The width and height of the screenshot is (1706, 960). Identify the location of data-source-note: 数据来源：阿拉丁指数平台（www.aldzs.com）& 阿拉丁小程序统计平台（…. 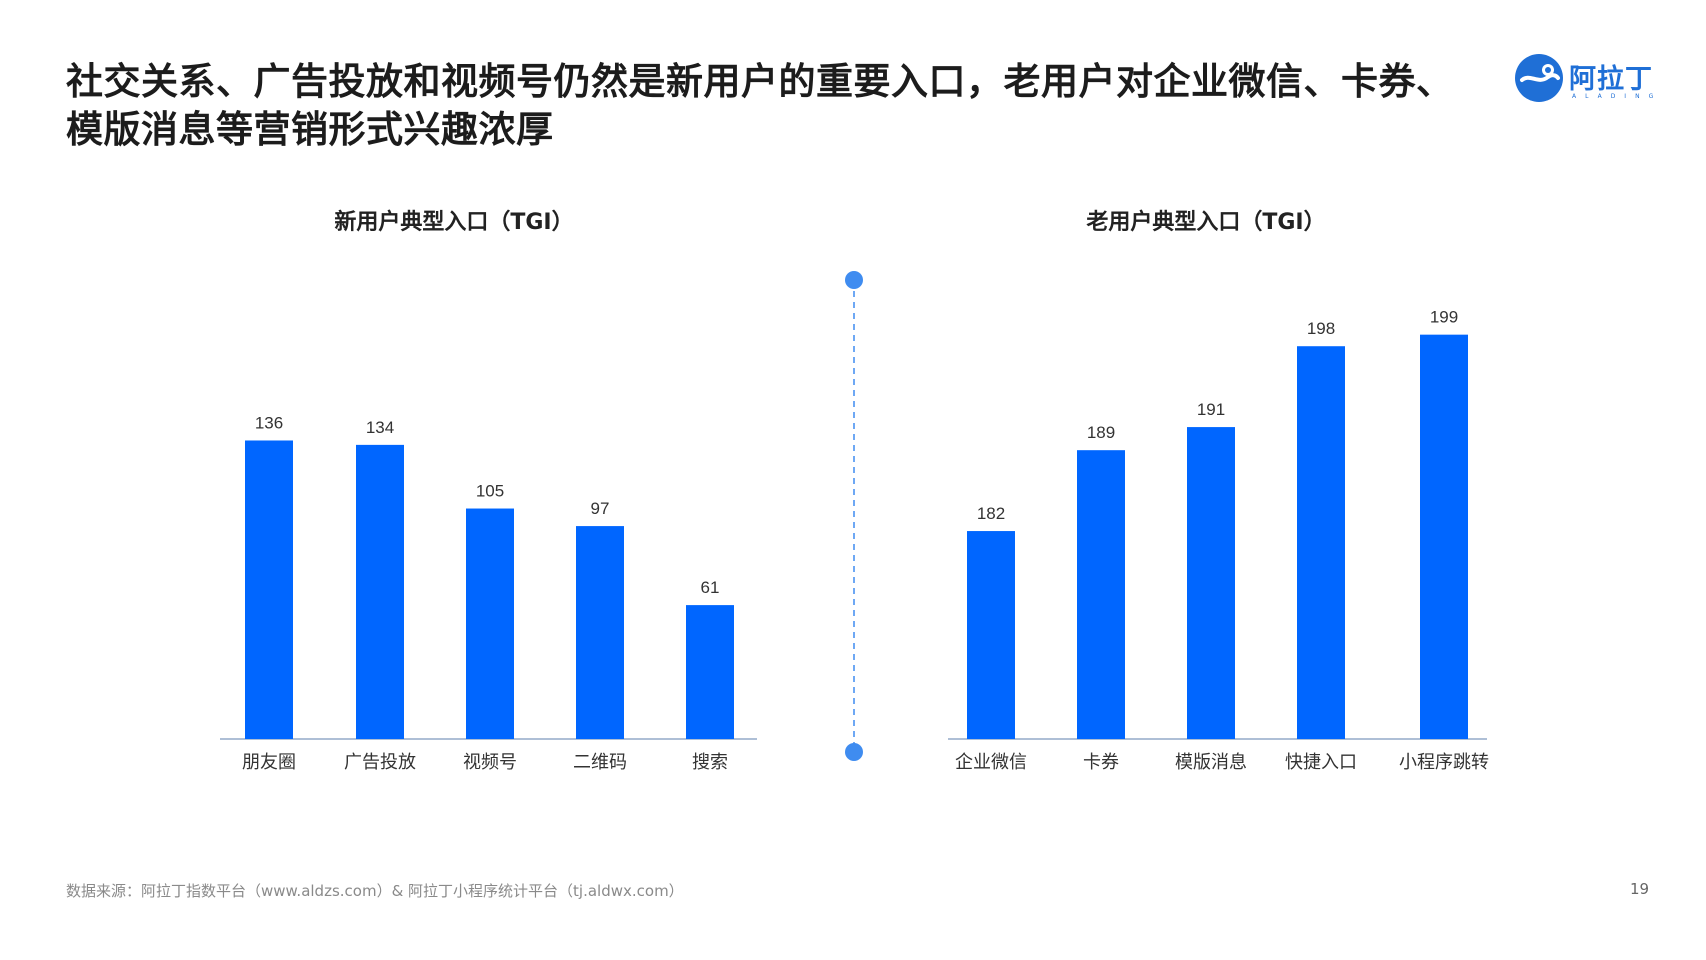
(375, 891).